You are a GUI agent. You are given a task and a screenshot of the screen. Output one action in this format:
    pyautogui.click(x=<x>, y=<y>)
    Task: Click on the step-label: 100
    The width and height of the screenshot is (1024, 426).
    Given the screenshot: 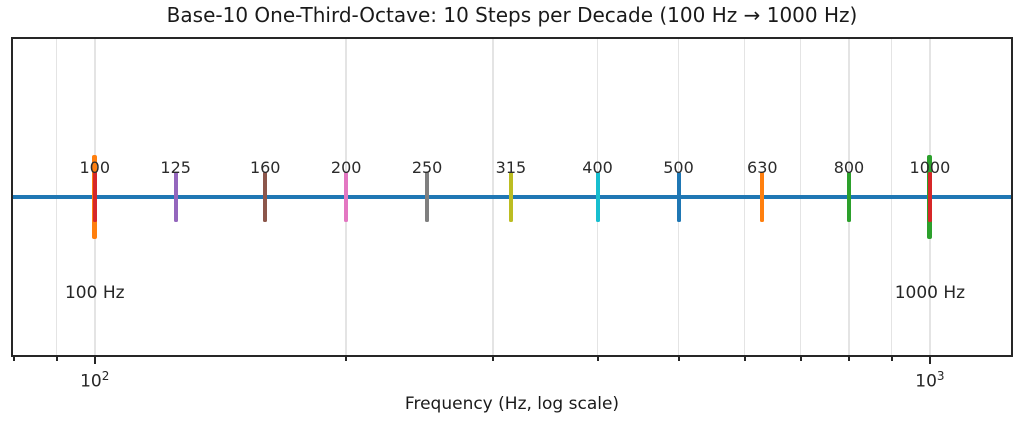 What is the action you would take?
    pyautogui.click(x=95, y=167)
    